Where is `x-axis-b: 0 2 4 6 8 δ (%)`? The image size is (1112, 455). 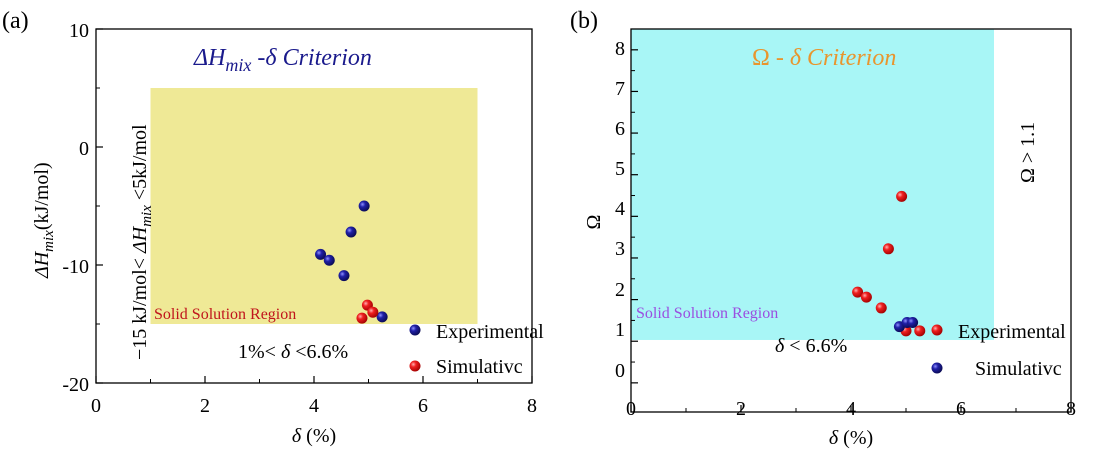 x-axis-b: 0 2 4 6 8 δ (%) is located at coordinates (851, 423).